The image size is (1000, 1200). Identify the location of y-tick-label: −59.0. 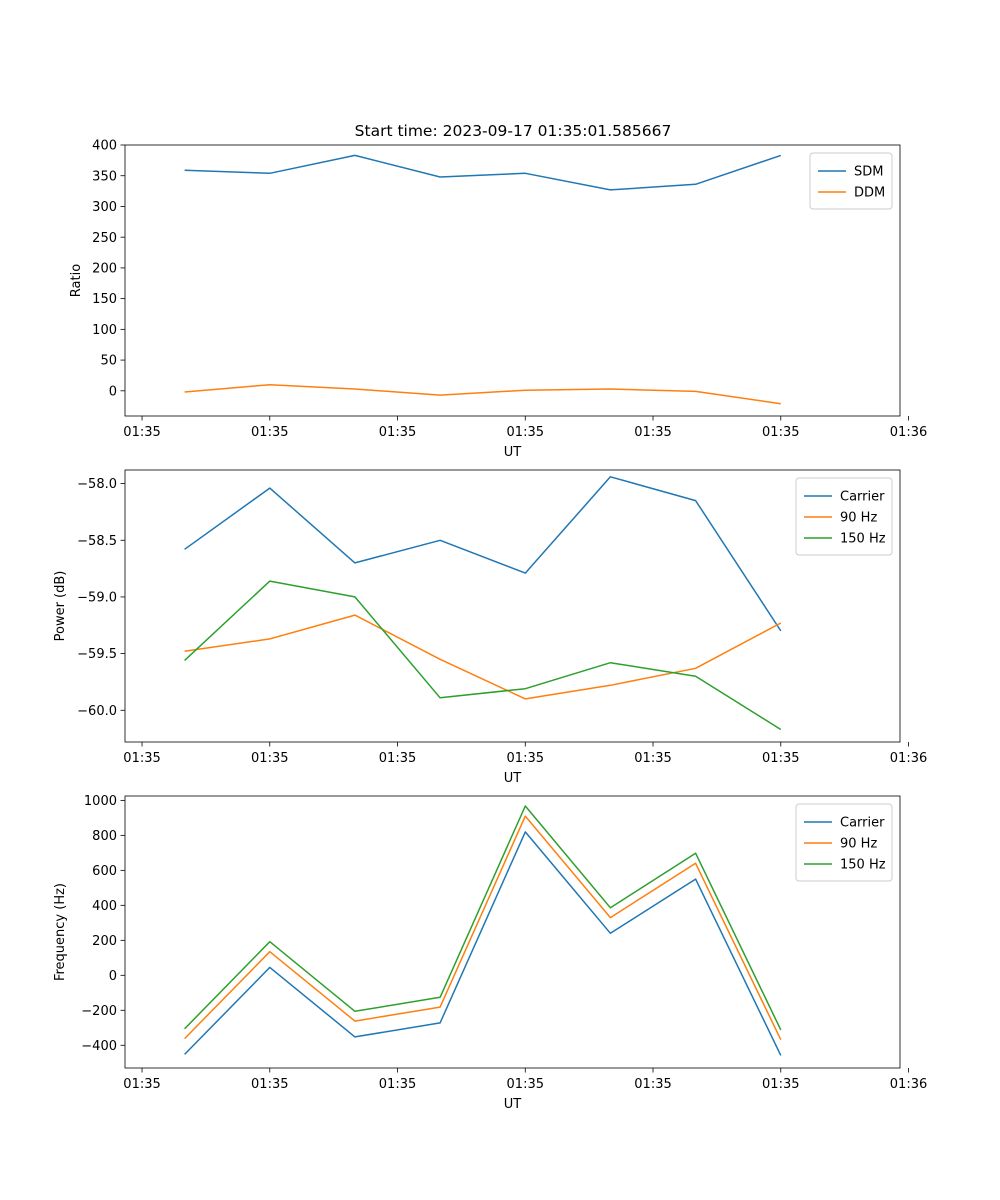
(97, 598).